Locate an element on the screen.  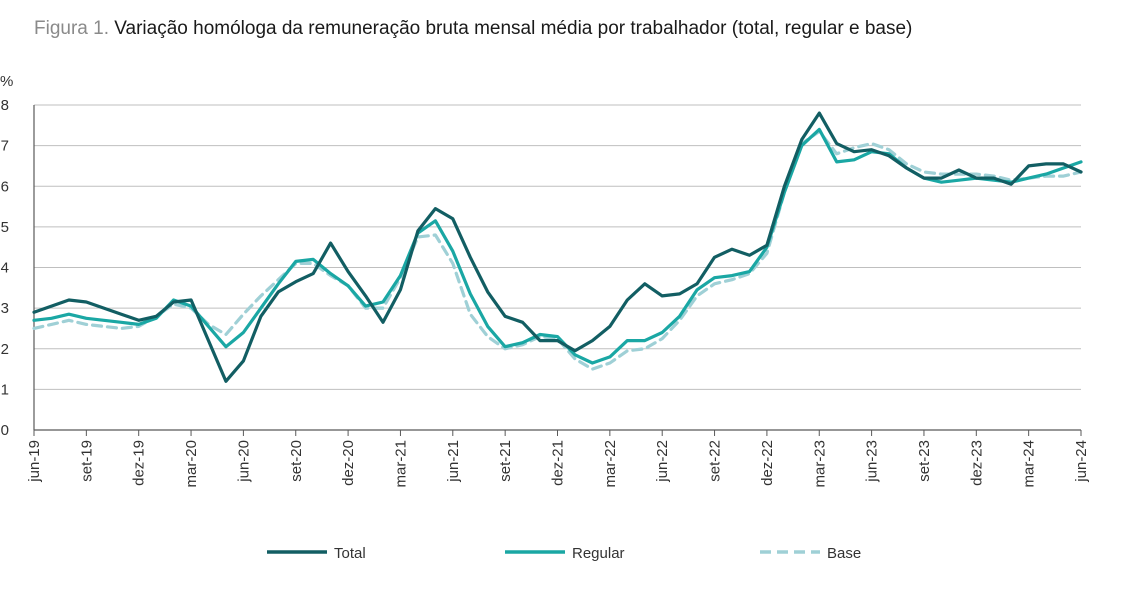
x-tick-label: dez-22 is located at coordinates (767, 463).